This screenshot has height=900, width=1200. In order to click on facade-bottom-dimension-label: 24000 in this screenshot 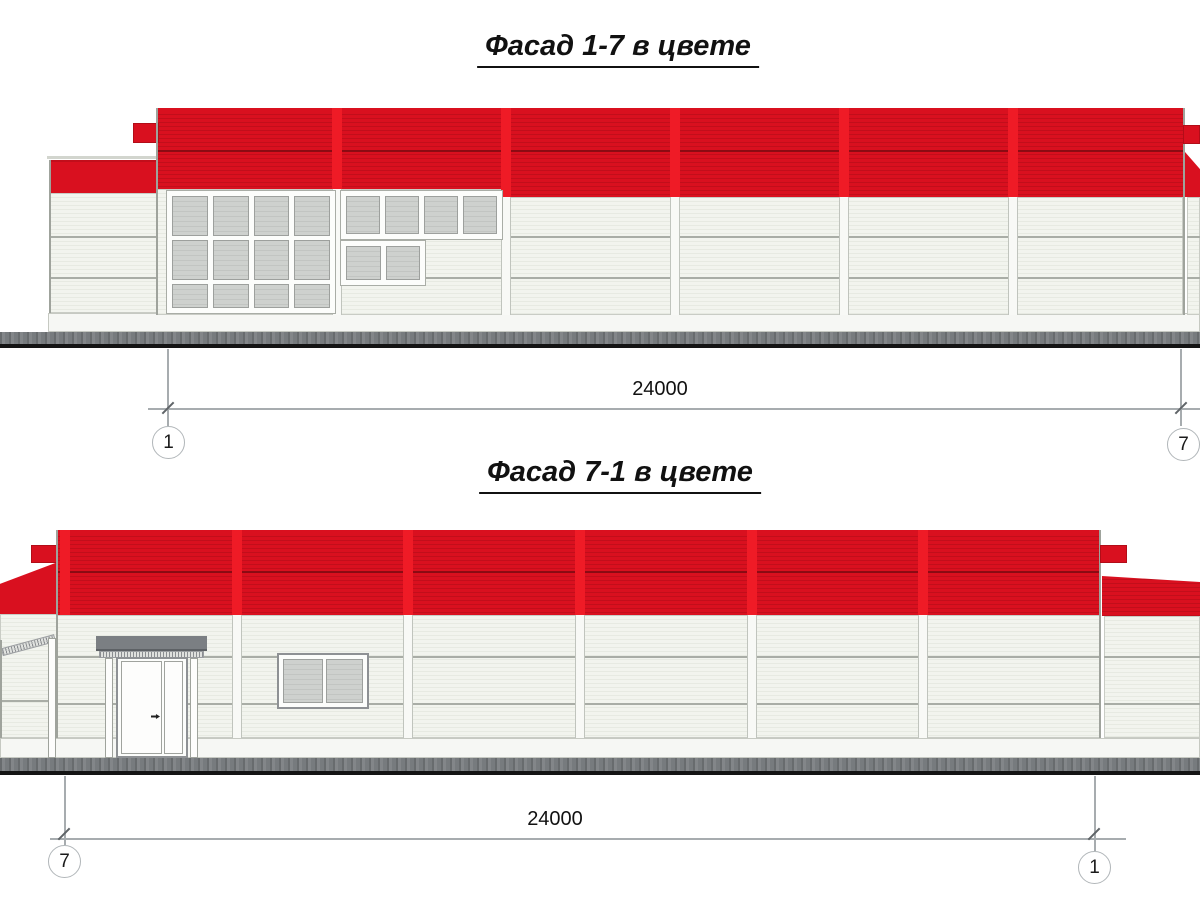, I will do `click(555, 819)`.